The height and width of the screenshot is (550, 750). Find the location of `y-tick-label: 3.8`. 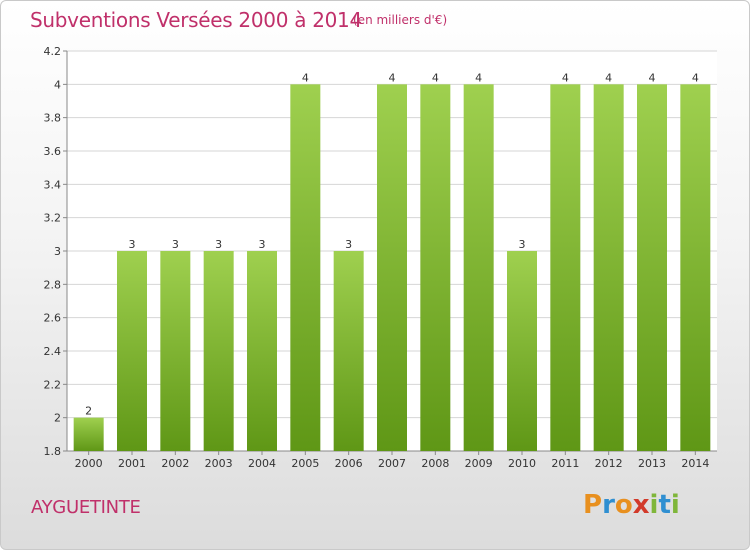

y-tick-label: 3.8 is located at coordinates (53, 118).